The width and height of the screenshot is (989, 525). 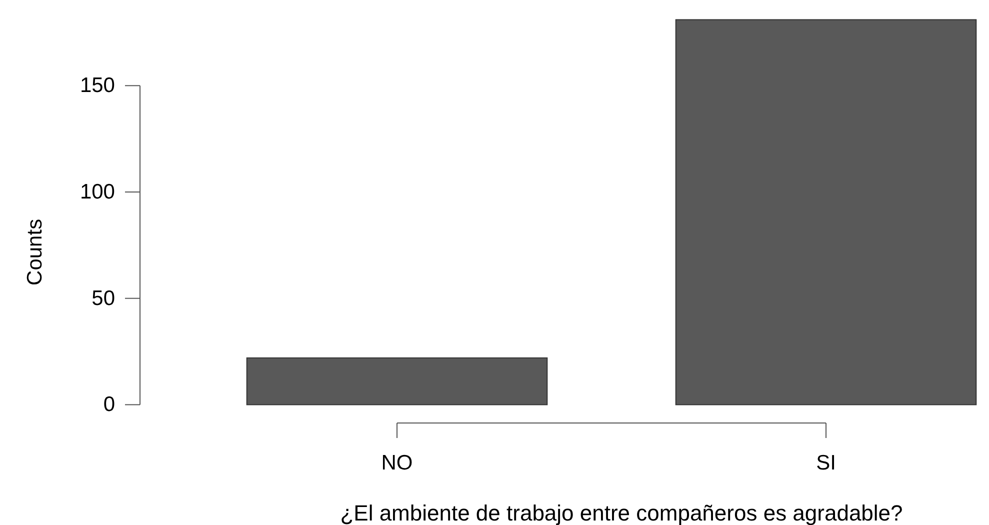 What do you see at coordinates (35, 252) in the screenshot?
I see `y-axis-title: Counts` at bounding box center [35, 252].